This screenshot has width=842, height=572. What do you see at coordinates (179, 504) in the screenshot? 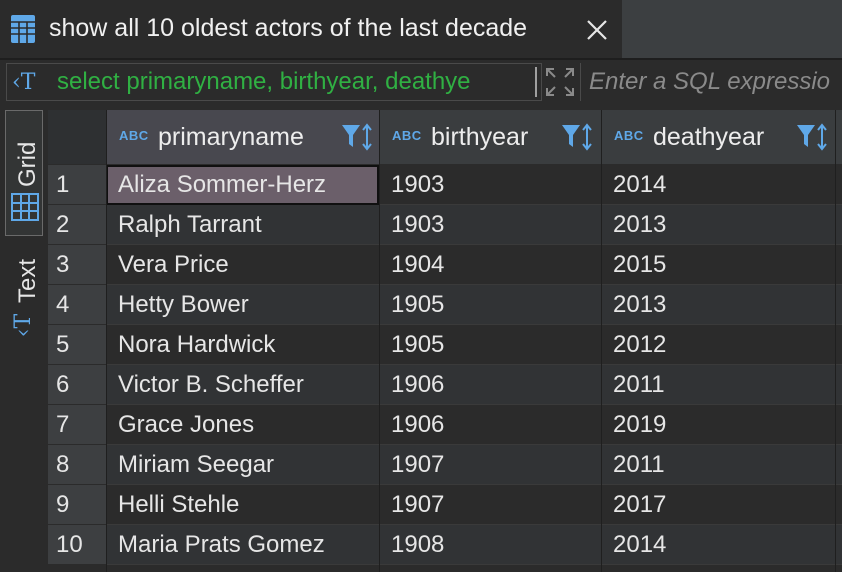
I see `cell-value: Helli Stehle` at bounding box center [179, 504].